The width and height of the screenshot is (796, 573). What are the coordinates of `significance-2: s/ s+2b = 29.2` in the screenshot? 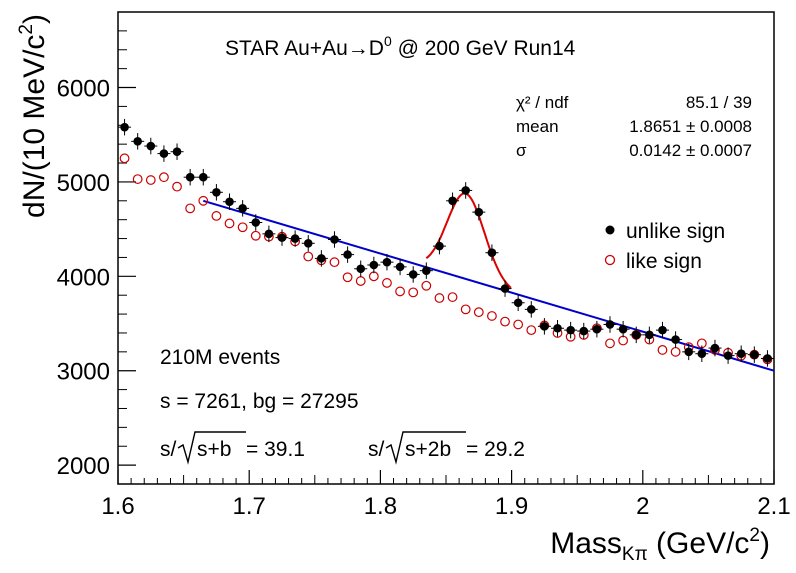 It's located at (446, 448).